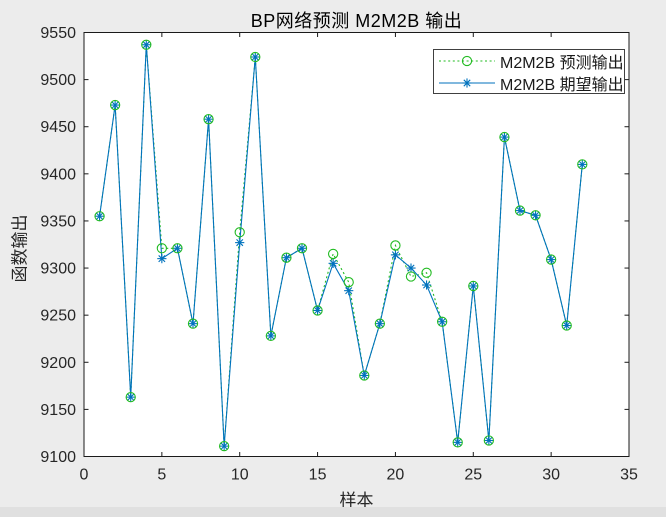  I want to click on svg-text: 9300, so click(58, 269).